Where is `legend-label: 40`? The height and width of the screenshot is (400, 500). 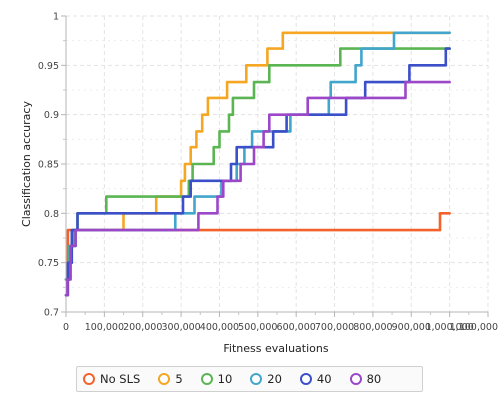 legend-label: 40 is located at coordinates (324, 379).